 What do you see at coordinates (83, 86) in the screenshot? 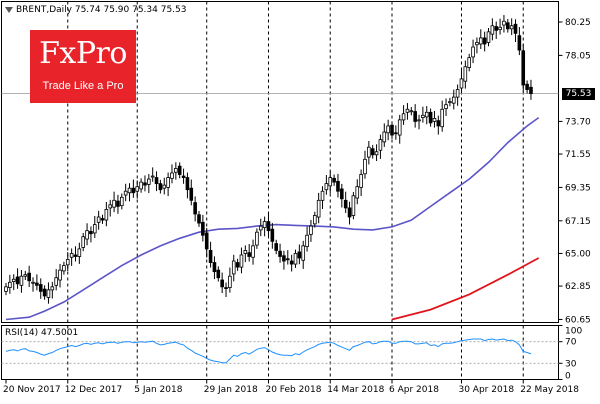
I see `logo-tagline: Trade Like a Pro` at bounding box center [83, 86].